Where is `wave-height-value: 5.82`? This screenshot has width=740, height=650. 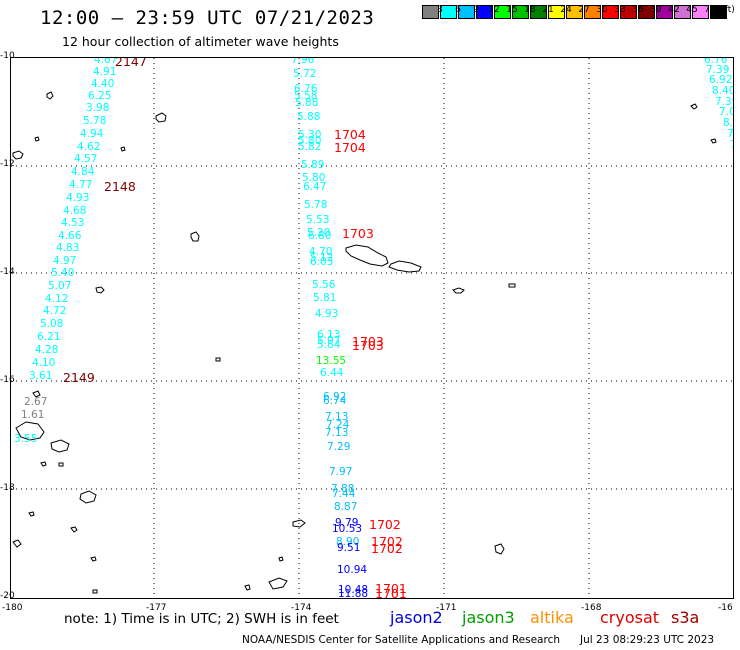
wave-height-value: 5.82 is located at coordinates (310, 147).